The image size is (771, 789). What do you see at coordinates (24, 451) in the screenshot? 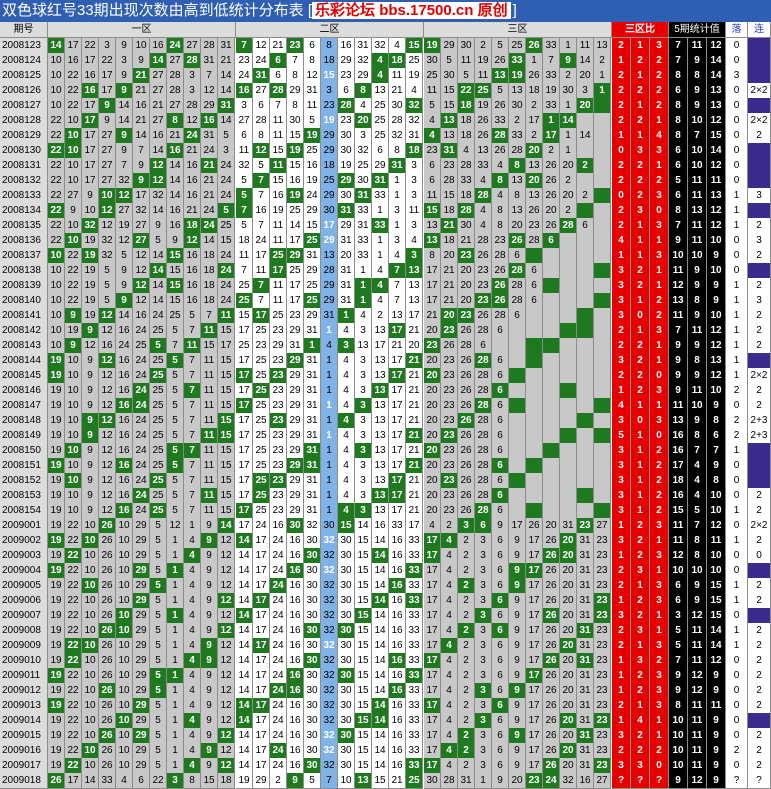
I see `issue-number: 2008150` at bounding box center [24, 451].